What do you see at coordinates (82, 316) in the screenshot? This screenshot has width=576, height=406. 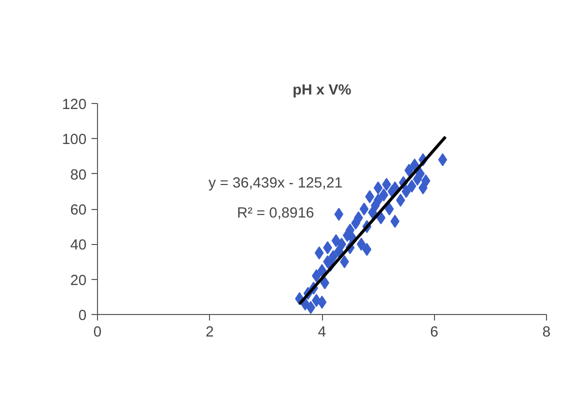 I see `y-tick-label: 0` at bounding box center [82, 316].